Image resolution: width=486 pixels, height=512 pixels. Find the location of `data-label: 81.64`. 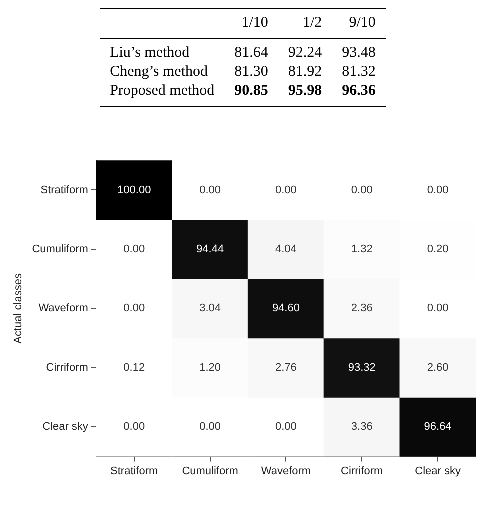

data-label: 81.64 is located at coordinates (252, 53).